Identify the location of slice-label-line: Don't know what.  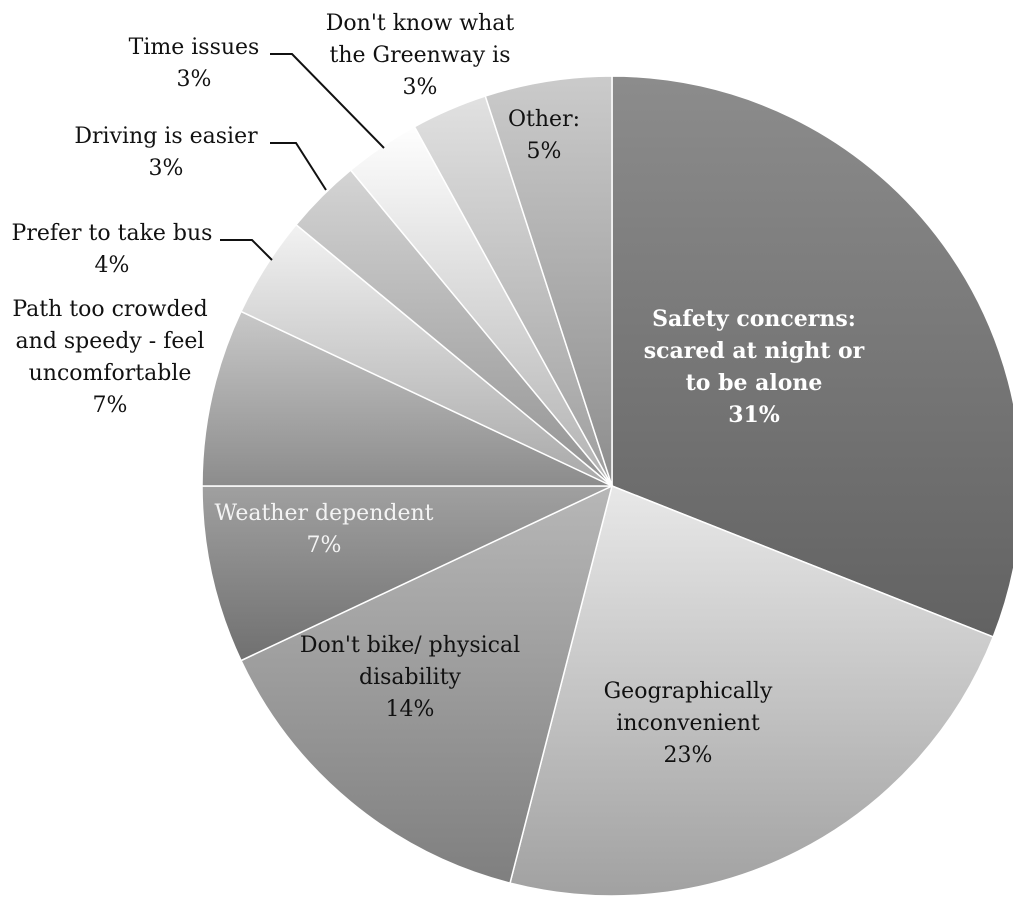
(420, 23).